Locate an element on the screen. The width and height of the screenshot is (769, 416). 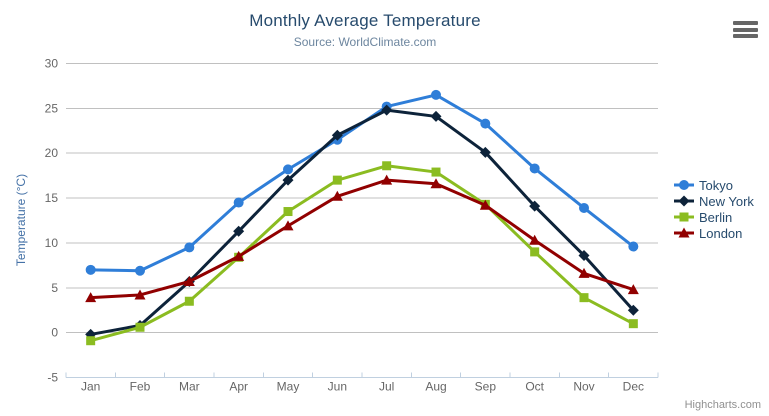
y-axis-label: 5 is located at coordinates (54, 288).